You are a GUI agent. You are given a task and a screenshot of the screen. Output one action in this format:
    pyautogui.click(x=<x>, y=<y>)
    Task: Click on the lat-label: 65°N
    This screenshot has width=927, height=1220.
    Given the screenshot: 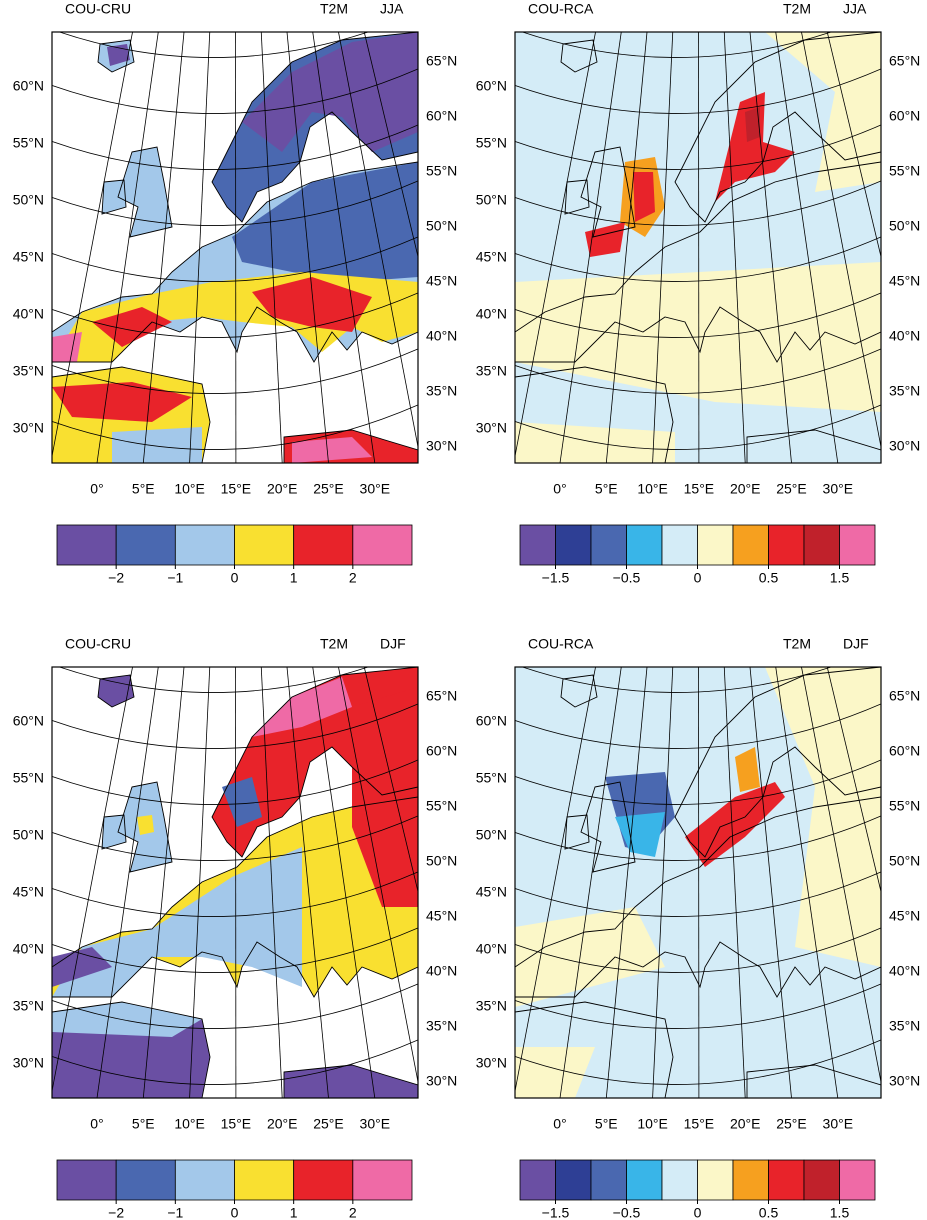 What is the action you would take?
    pyautogui.click(x=904, y=696)
    